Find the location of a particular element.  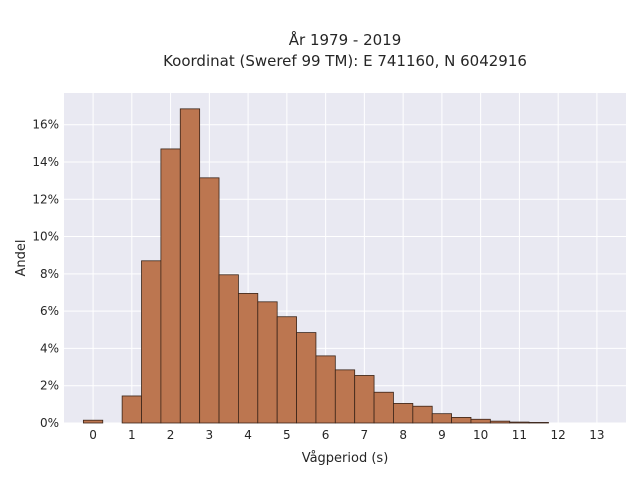

x-axis-label: Vågperiod (s) is located at coordinates (345, 458).